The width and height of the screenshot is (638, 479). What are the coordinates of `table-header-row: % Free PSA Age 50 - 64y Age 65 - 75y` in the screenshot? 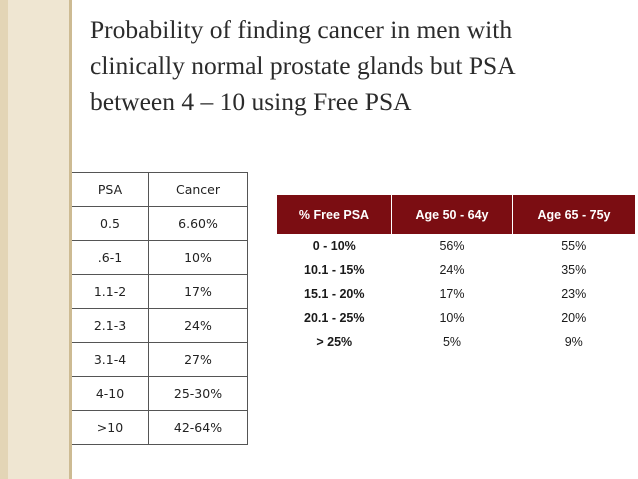 It's located at (456, 214).